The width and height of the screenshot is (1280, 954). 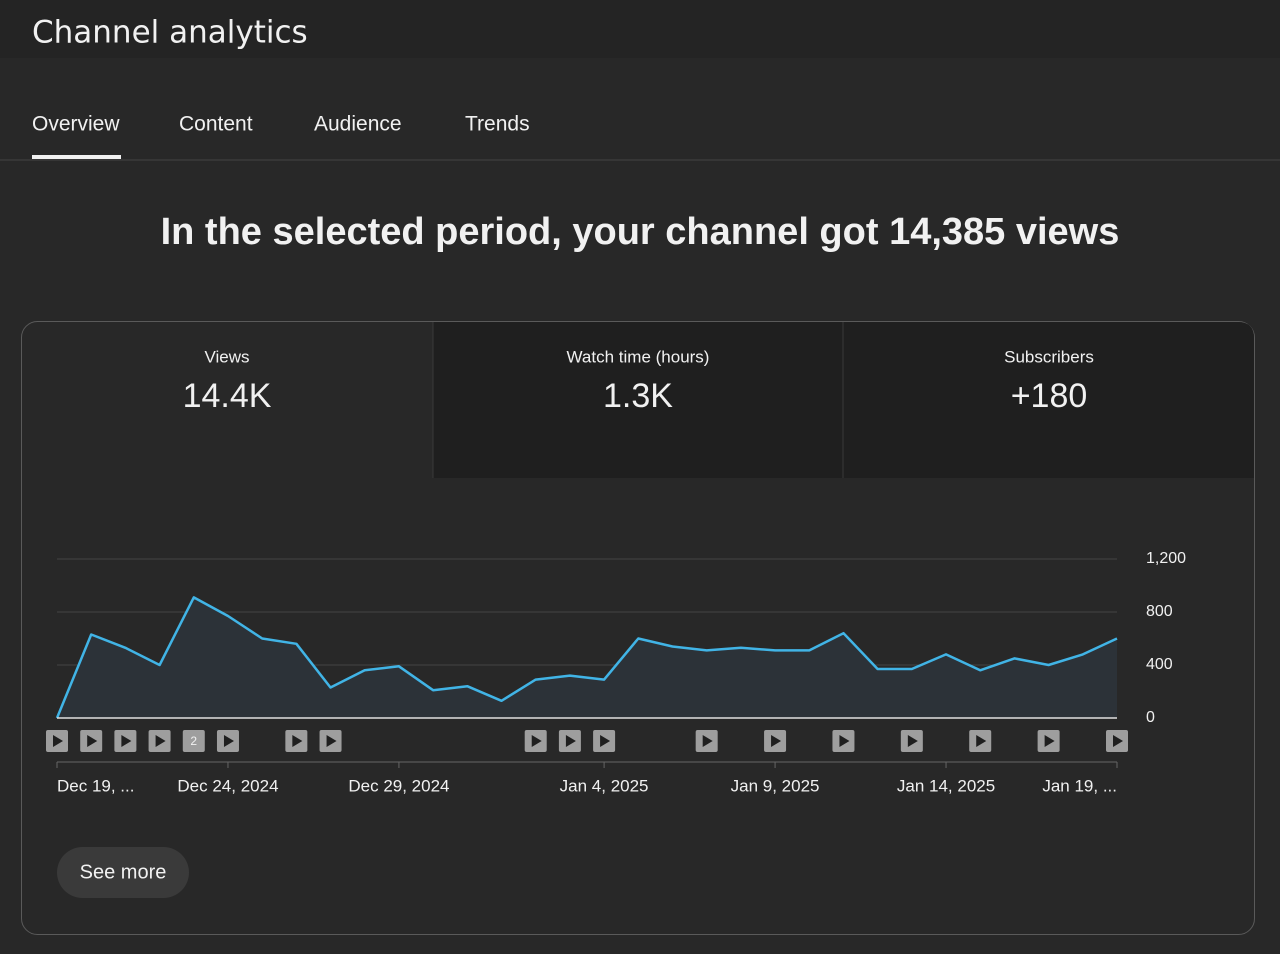 I want to click on tab: Content, so click(x=216, y=124).